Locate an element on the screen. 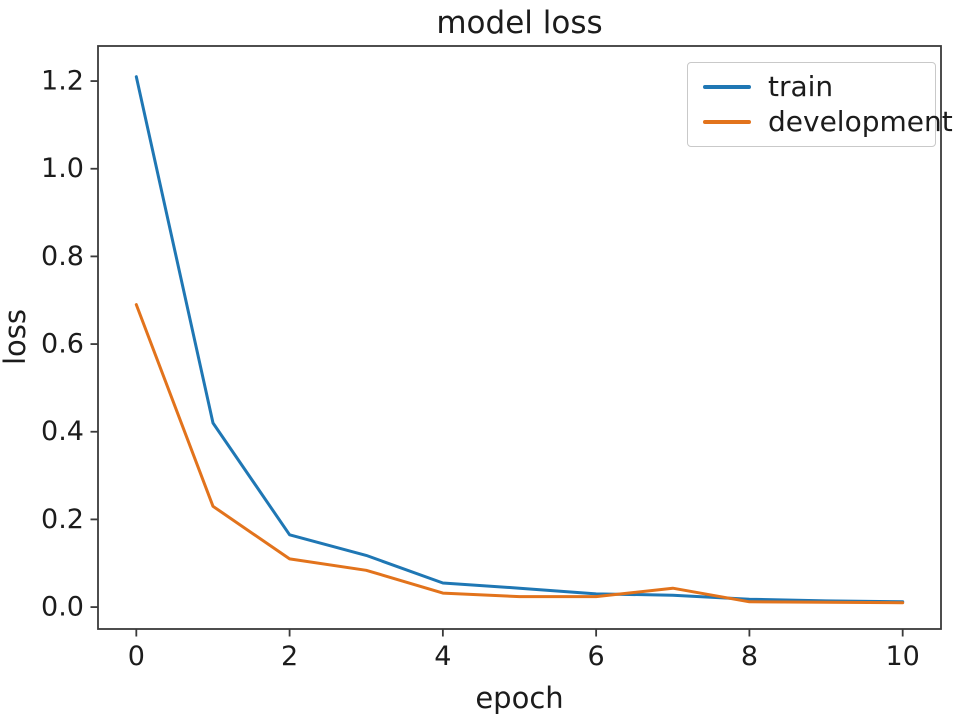 The width and height of the screenshot is (955, 715). legend: train development is located at coordinates (820, 104).